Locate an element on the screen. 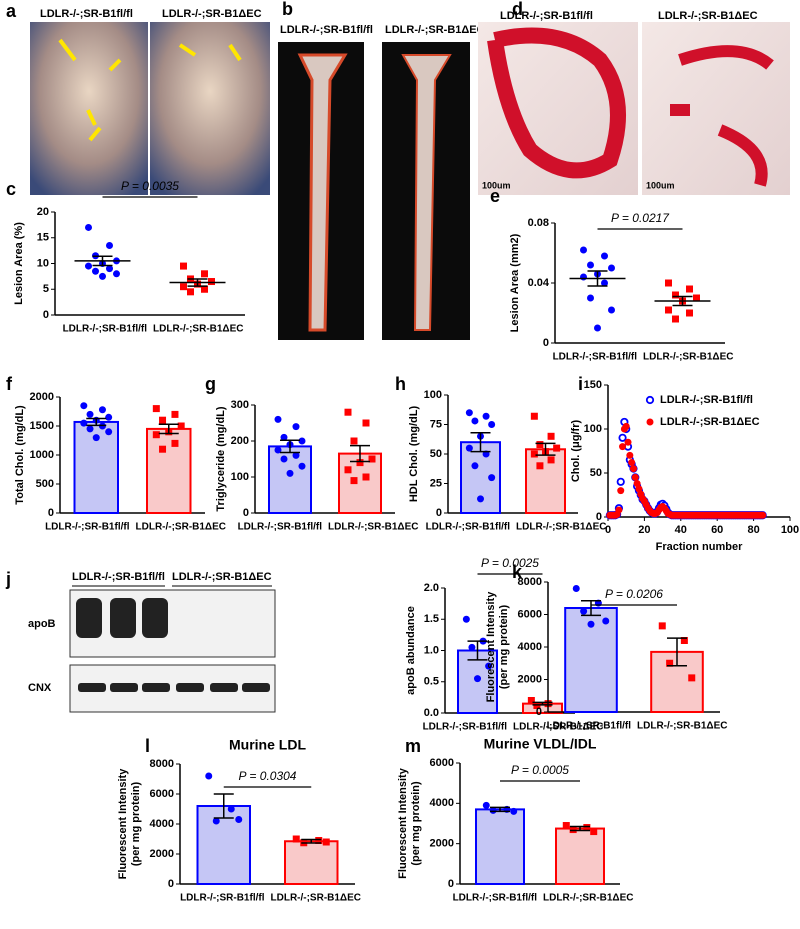 This screenshot has height=929, width=800. caption: LDLR-/-;SR-B1fl/fl is located at coordinates (326, 30).